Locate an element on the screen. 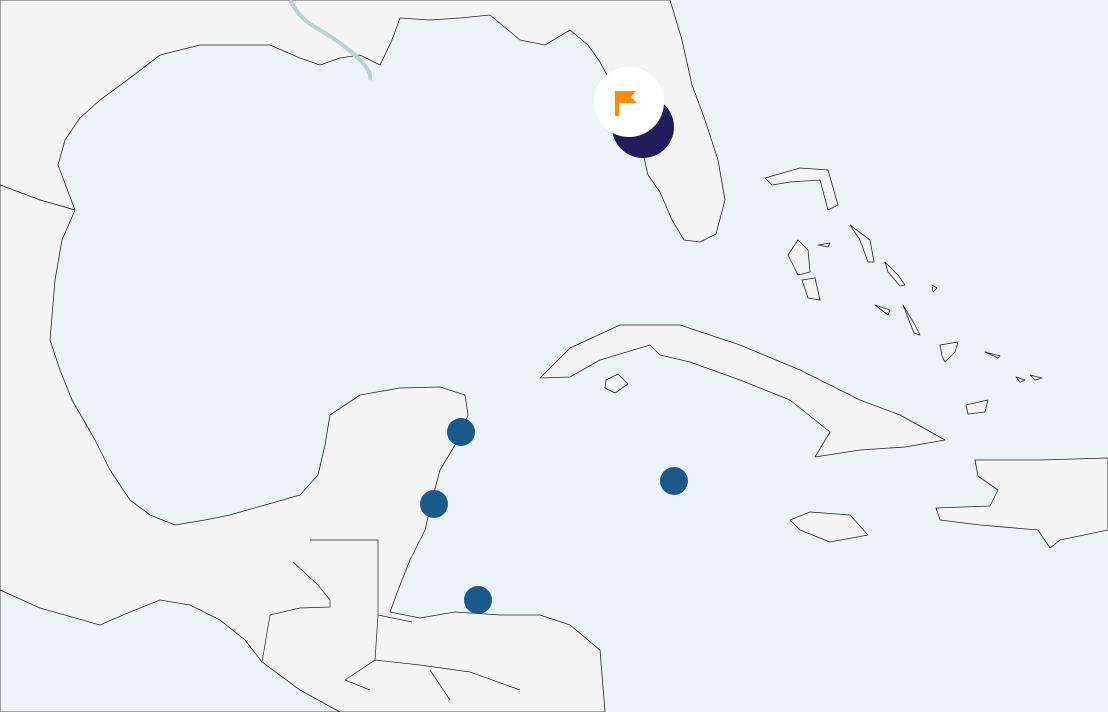 The image size is (1108, 712). land-cuba is located at coordinates (742, 391).